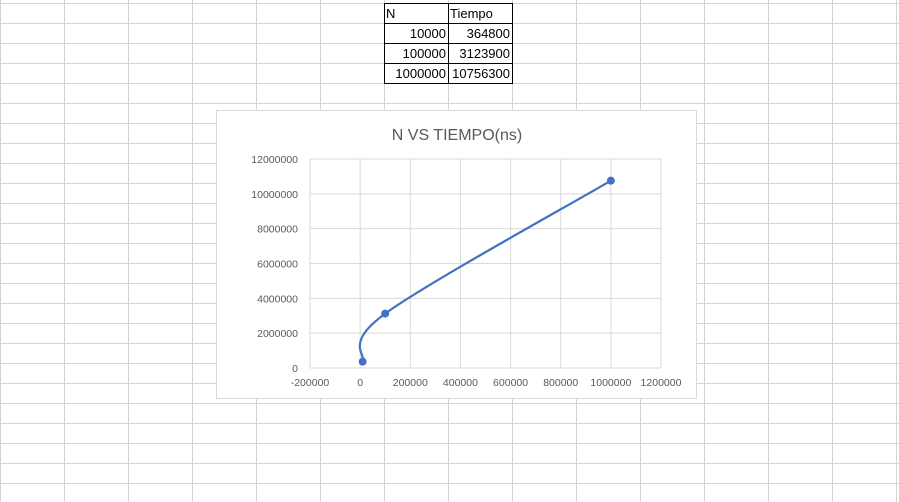 Image resolution: width=899 pixels, height=502 pixels. What do you see at coordinates (485, 271) in the screenshot?
I see `series-line` at bounding box center [485, 271].